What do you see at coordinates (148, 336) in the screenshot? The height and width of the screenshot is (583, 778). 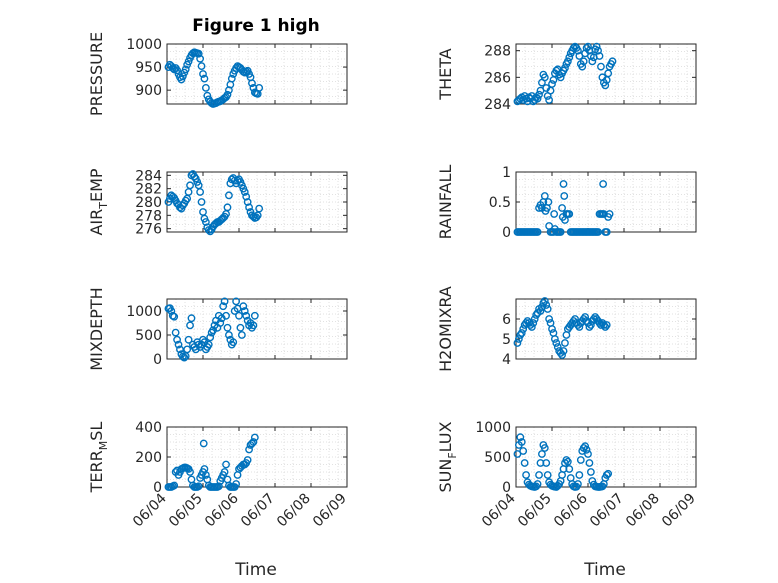 I see `ytick-label-mixdepth-1: 500` at bounding box center [148, 336].